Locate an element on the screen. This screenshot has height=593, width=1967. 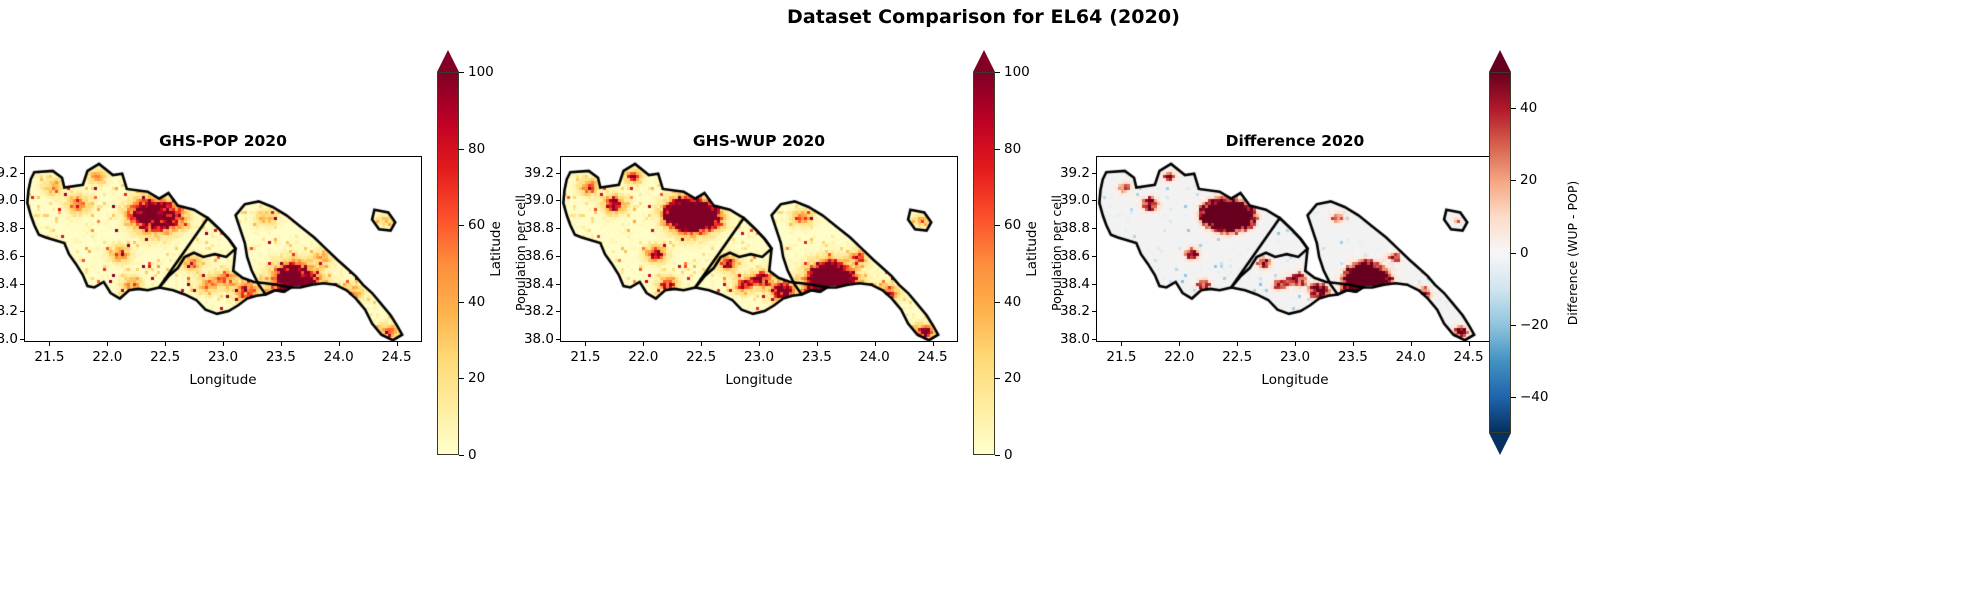
colorbar-tick-label: 100 is located at coordinates (1017, 72).